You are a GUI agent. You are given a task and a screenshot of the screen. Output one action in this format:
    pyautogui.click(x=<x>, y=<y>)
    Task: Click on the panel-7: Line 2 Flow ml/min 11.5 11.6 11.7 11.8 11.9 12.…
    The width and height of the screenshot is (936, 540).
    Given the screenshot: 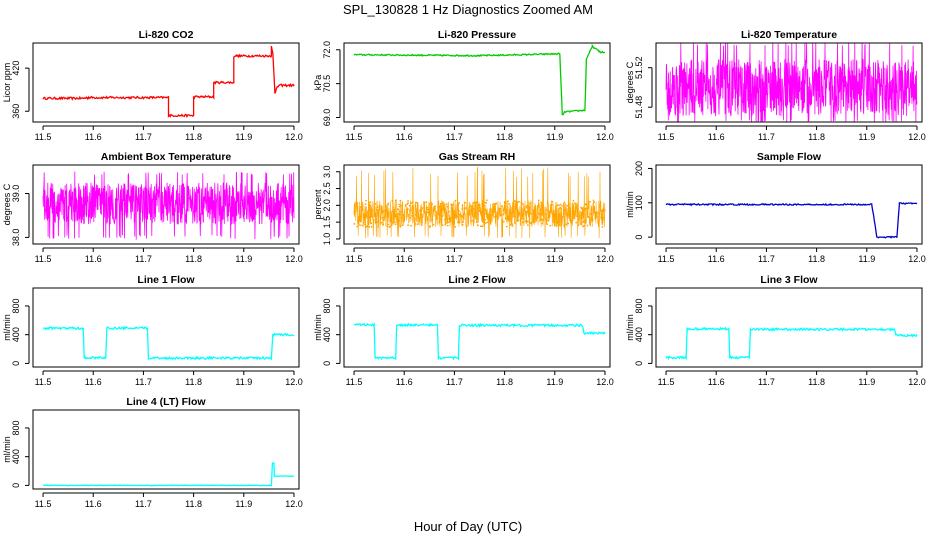 What is the action you would take?
    pyautogui.click(x=463, y=330)
    